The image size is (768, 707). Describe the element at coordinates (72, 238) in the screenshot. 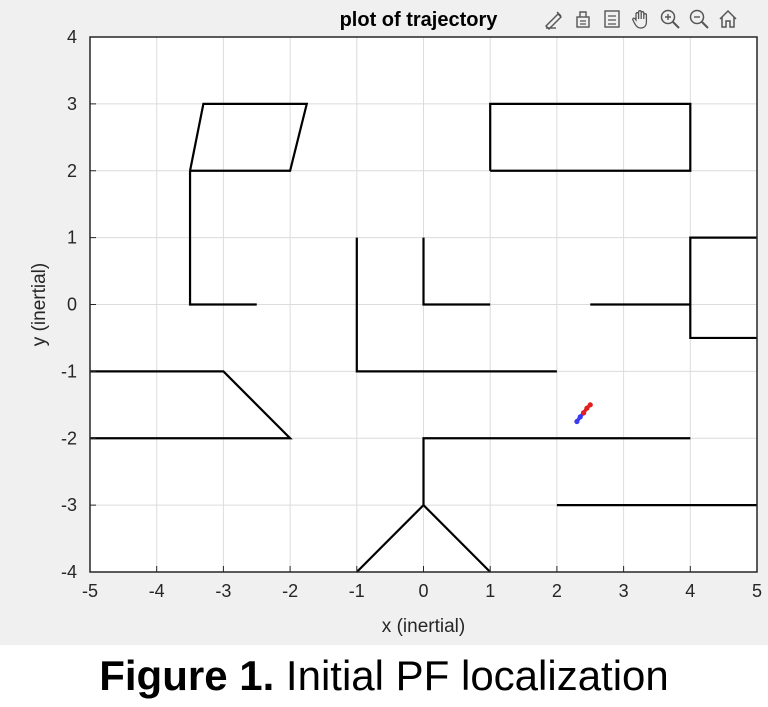

I see `y-tick-label: 1` at that location.